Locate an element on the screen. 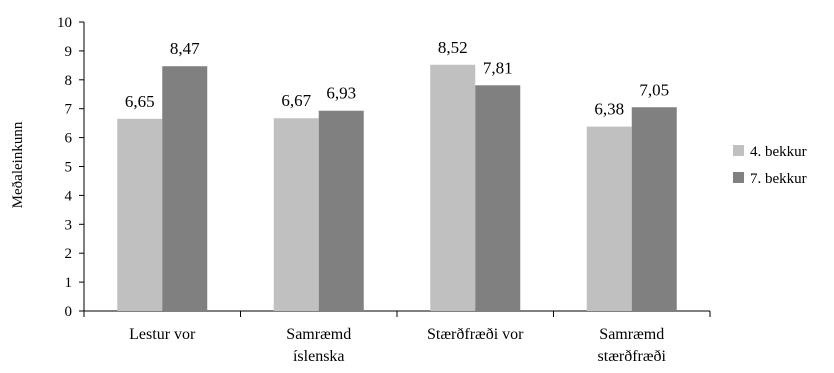 This screenshot has height=373, width=834. x-category-label: Stærðfræði vor is located at coordinates (475, 334).